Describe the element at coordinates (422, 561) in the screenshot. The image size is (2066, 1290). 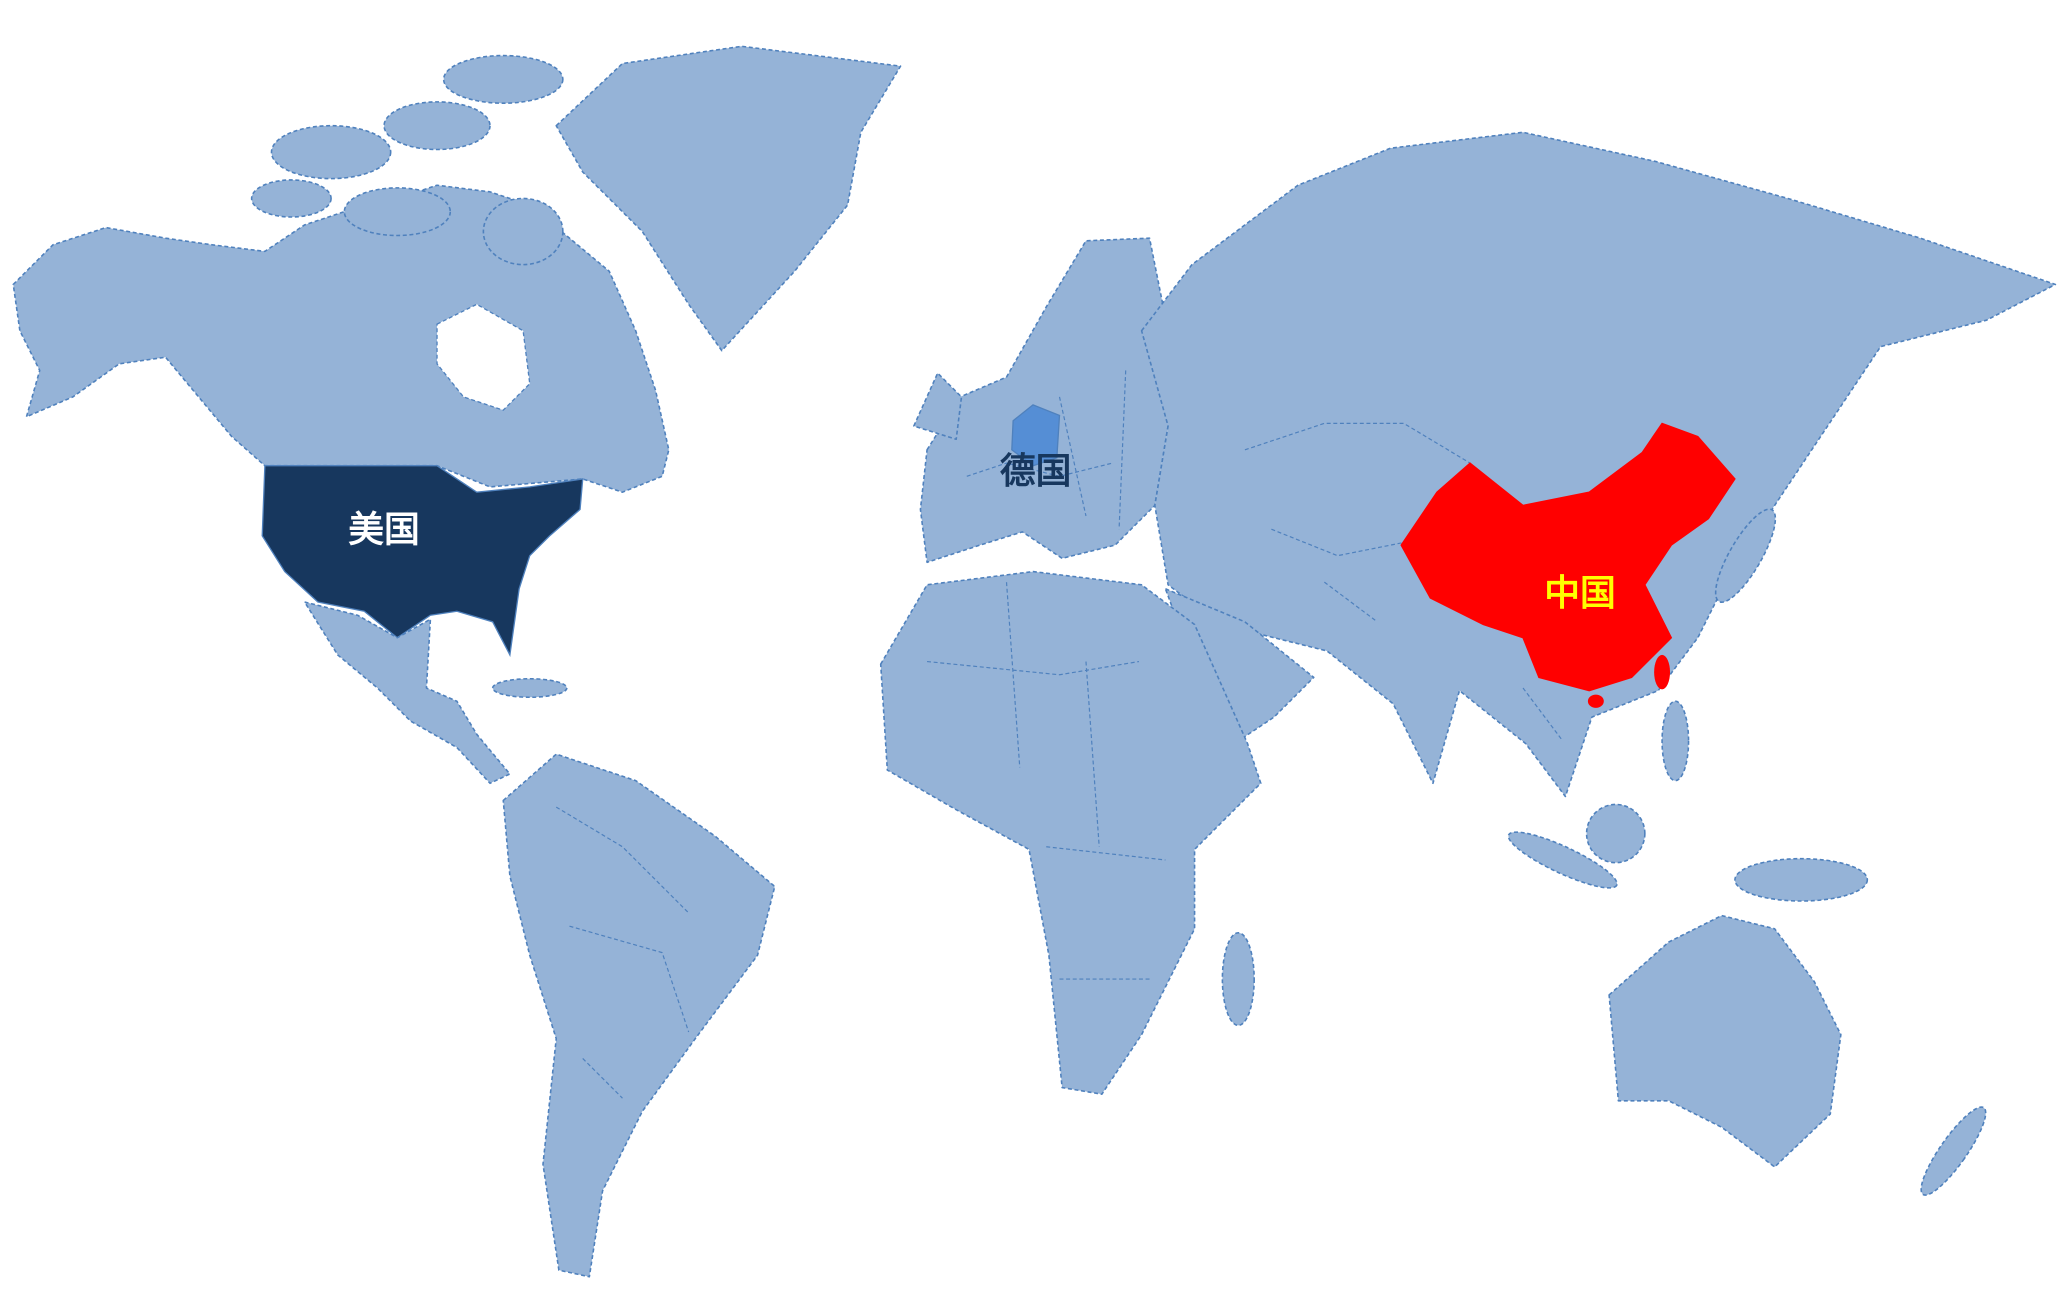
I see `country-usa` at that location.